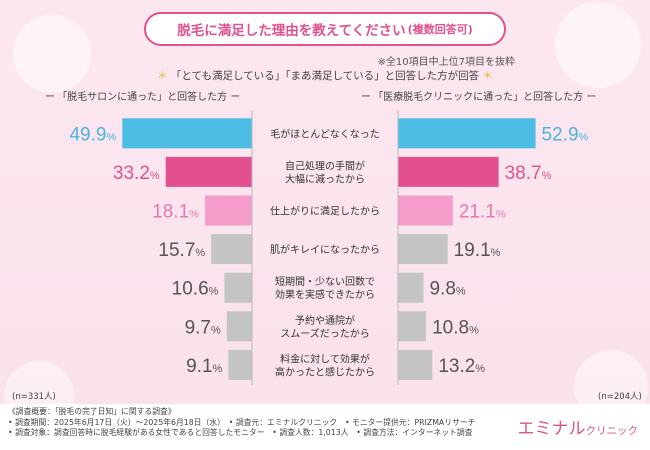 The height and width of the screenshot is (450, 650). Describe the element at coordinates (461, 366) in the screenshot. I see `right-value-label-7: 13.2%` at that location.